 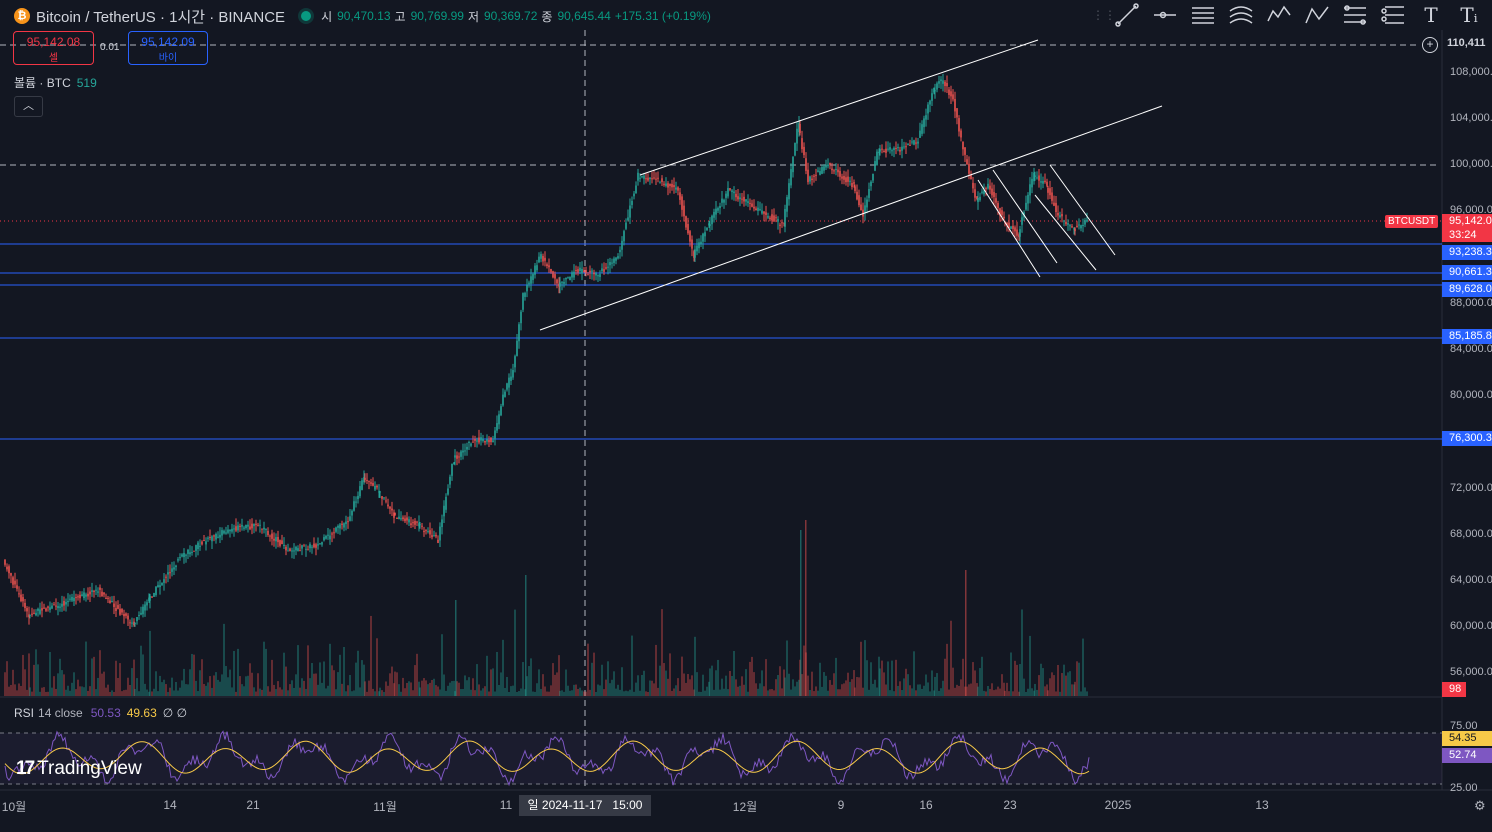 I want to click on level-tag-4: 85,185.8, so click(x=1467, y=336).